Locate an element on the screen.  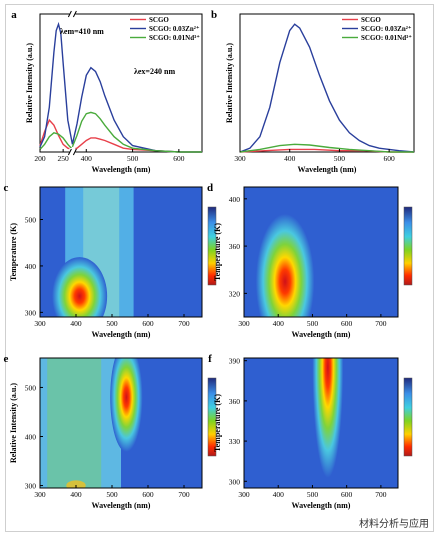
y-tick-label: 390 is located at coordinates (235, 361).